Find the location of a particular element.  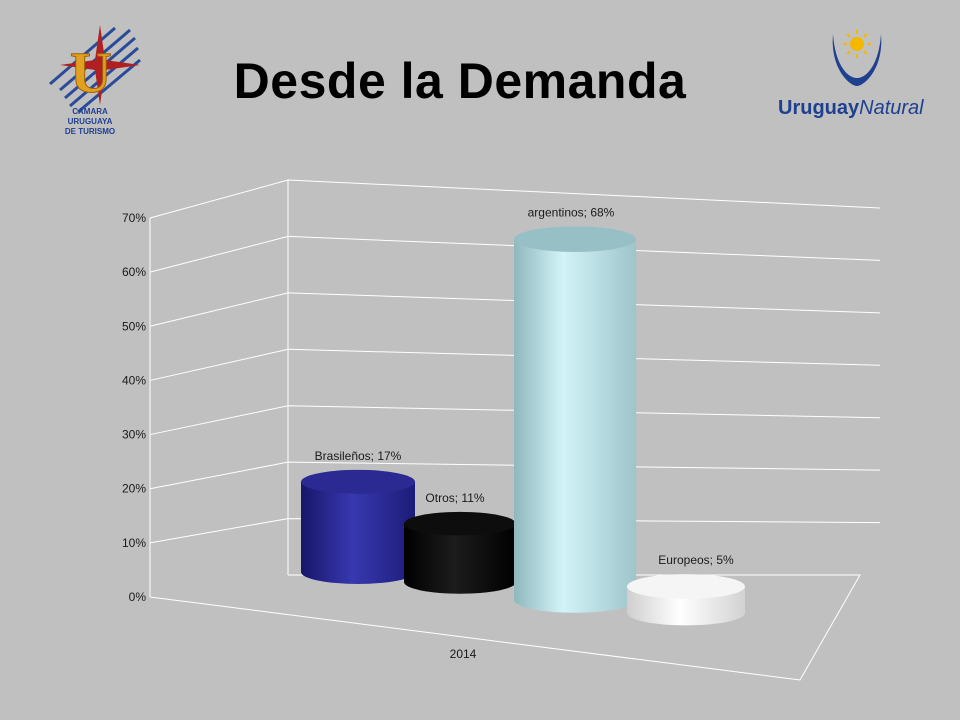

data-label: Brasileños; 17% is located at coordinates (358, 456).